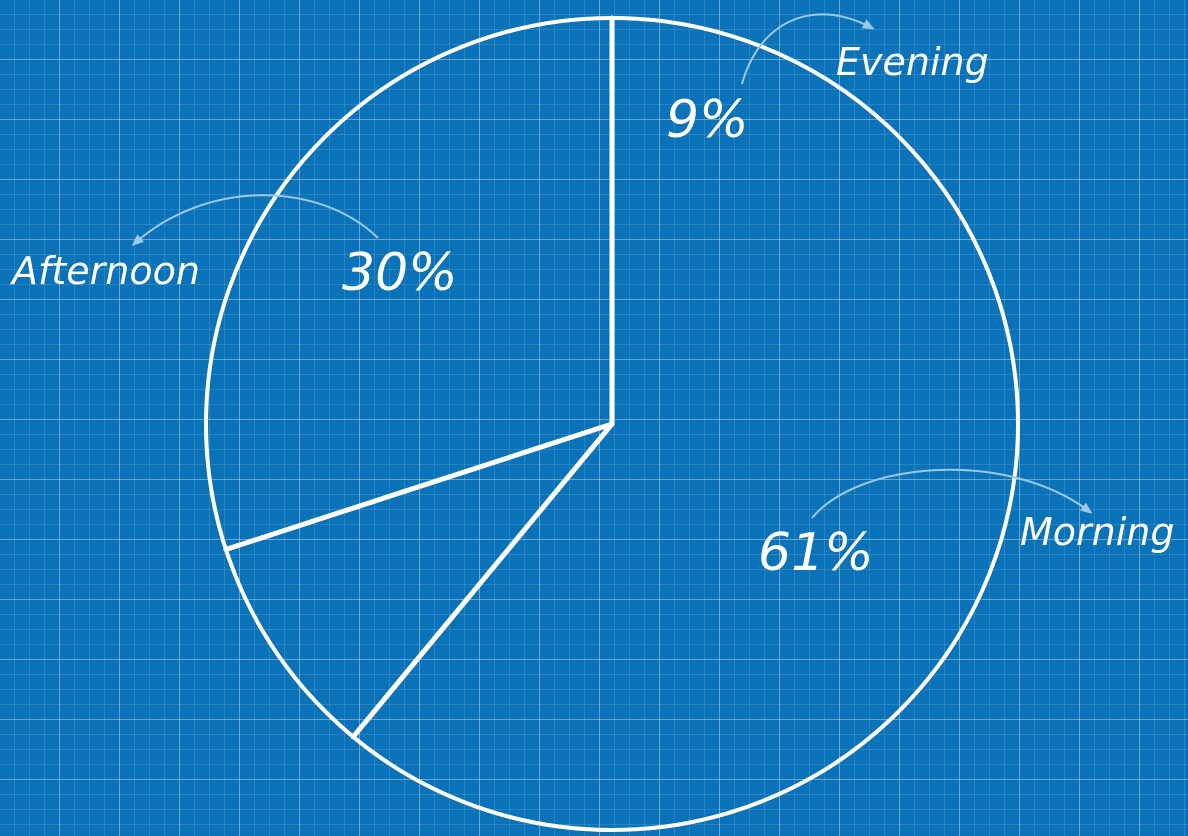  I want to click on slice-divider-afternoon, so click(419, 486).